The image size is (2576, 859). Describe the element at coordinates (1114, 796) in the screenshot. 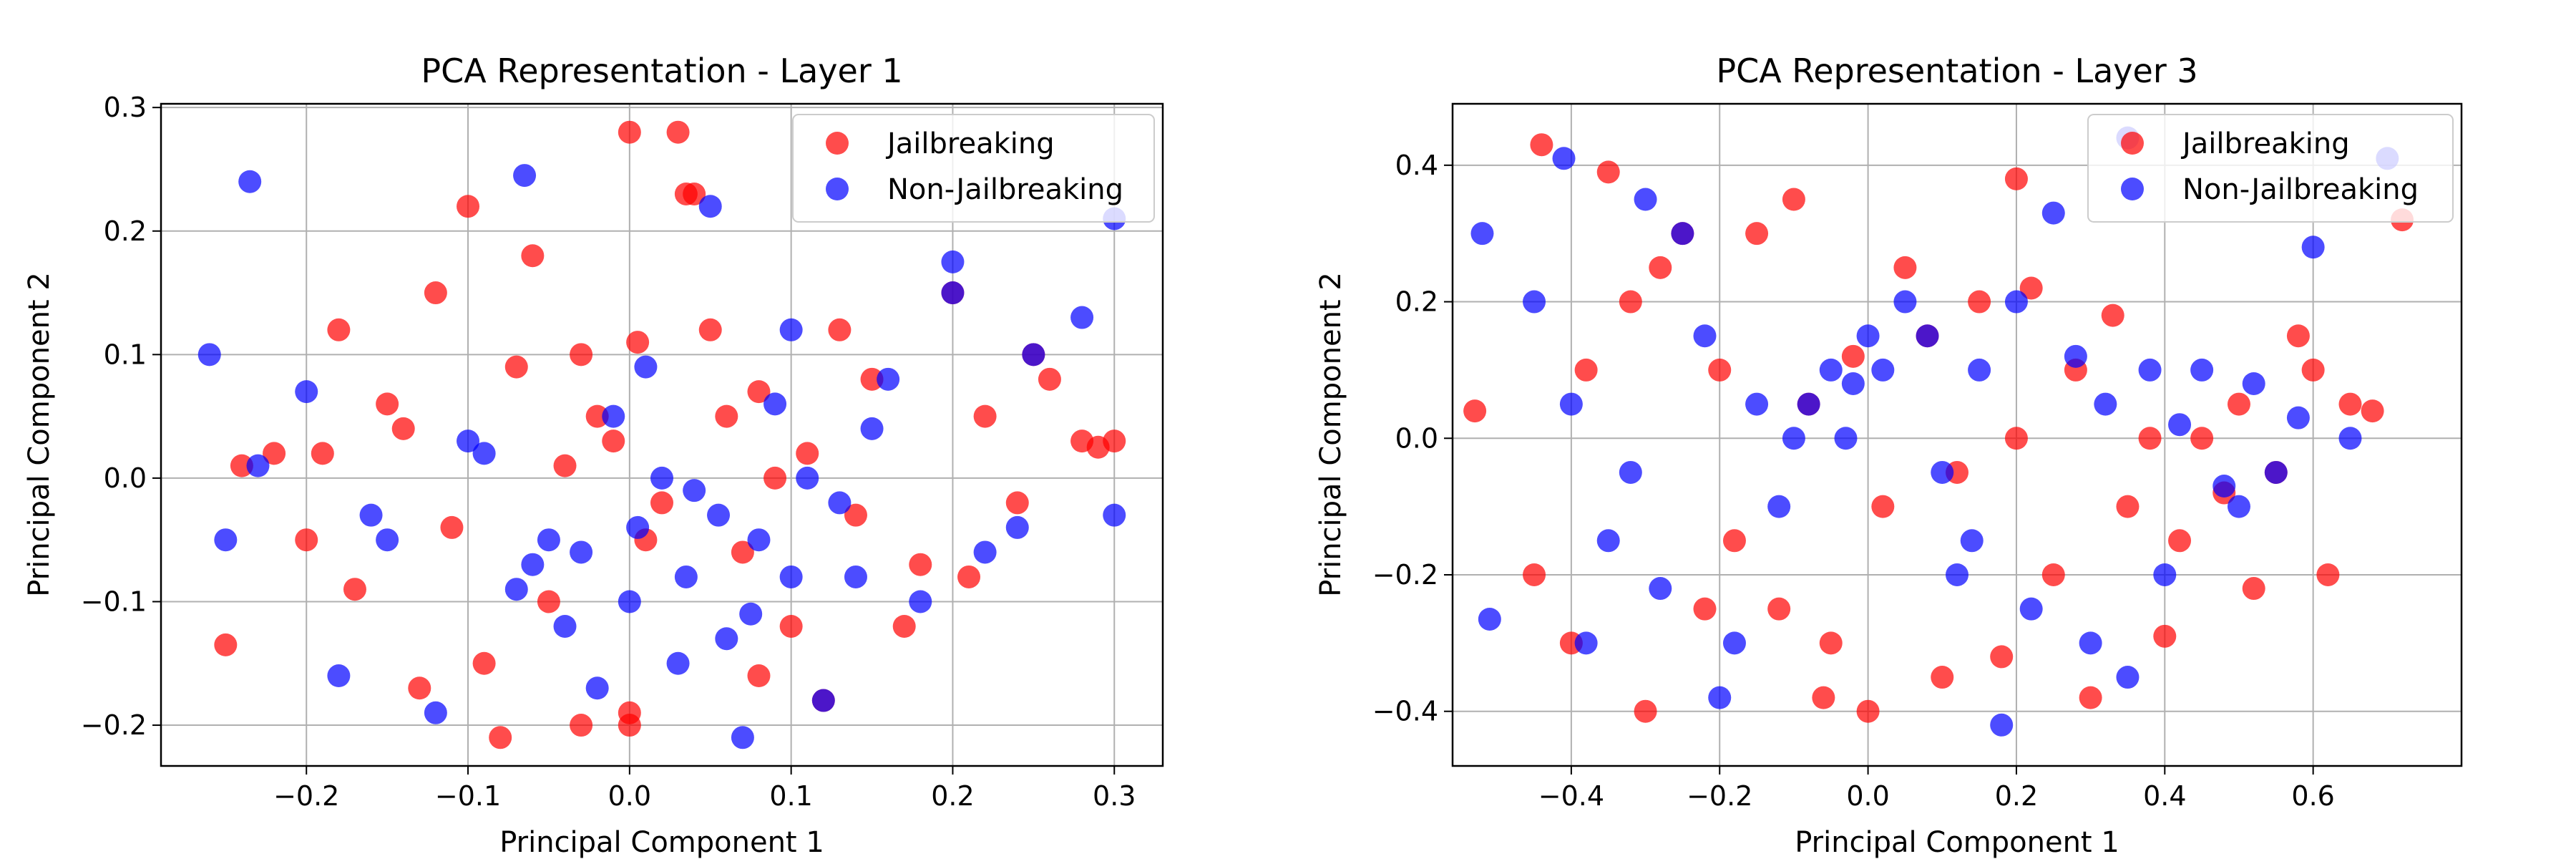

I see `x-tick-label: 0.3` at that location.